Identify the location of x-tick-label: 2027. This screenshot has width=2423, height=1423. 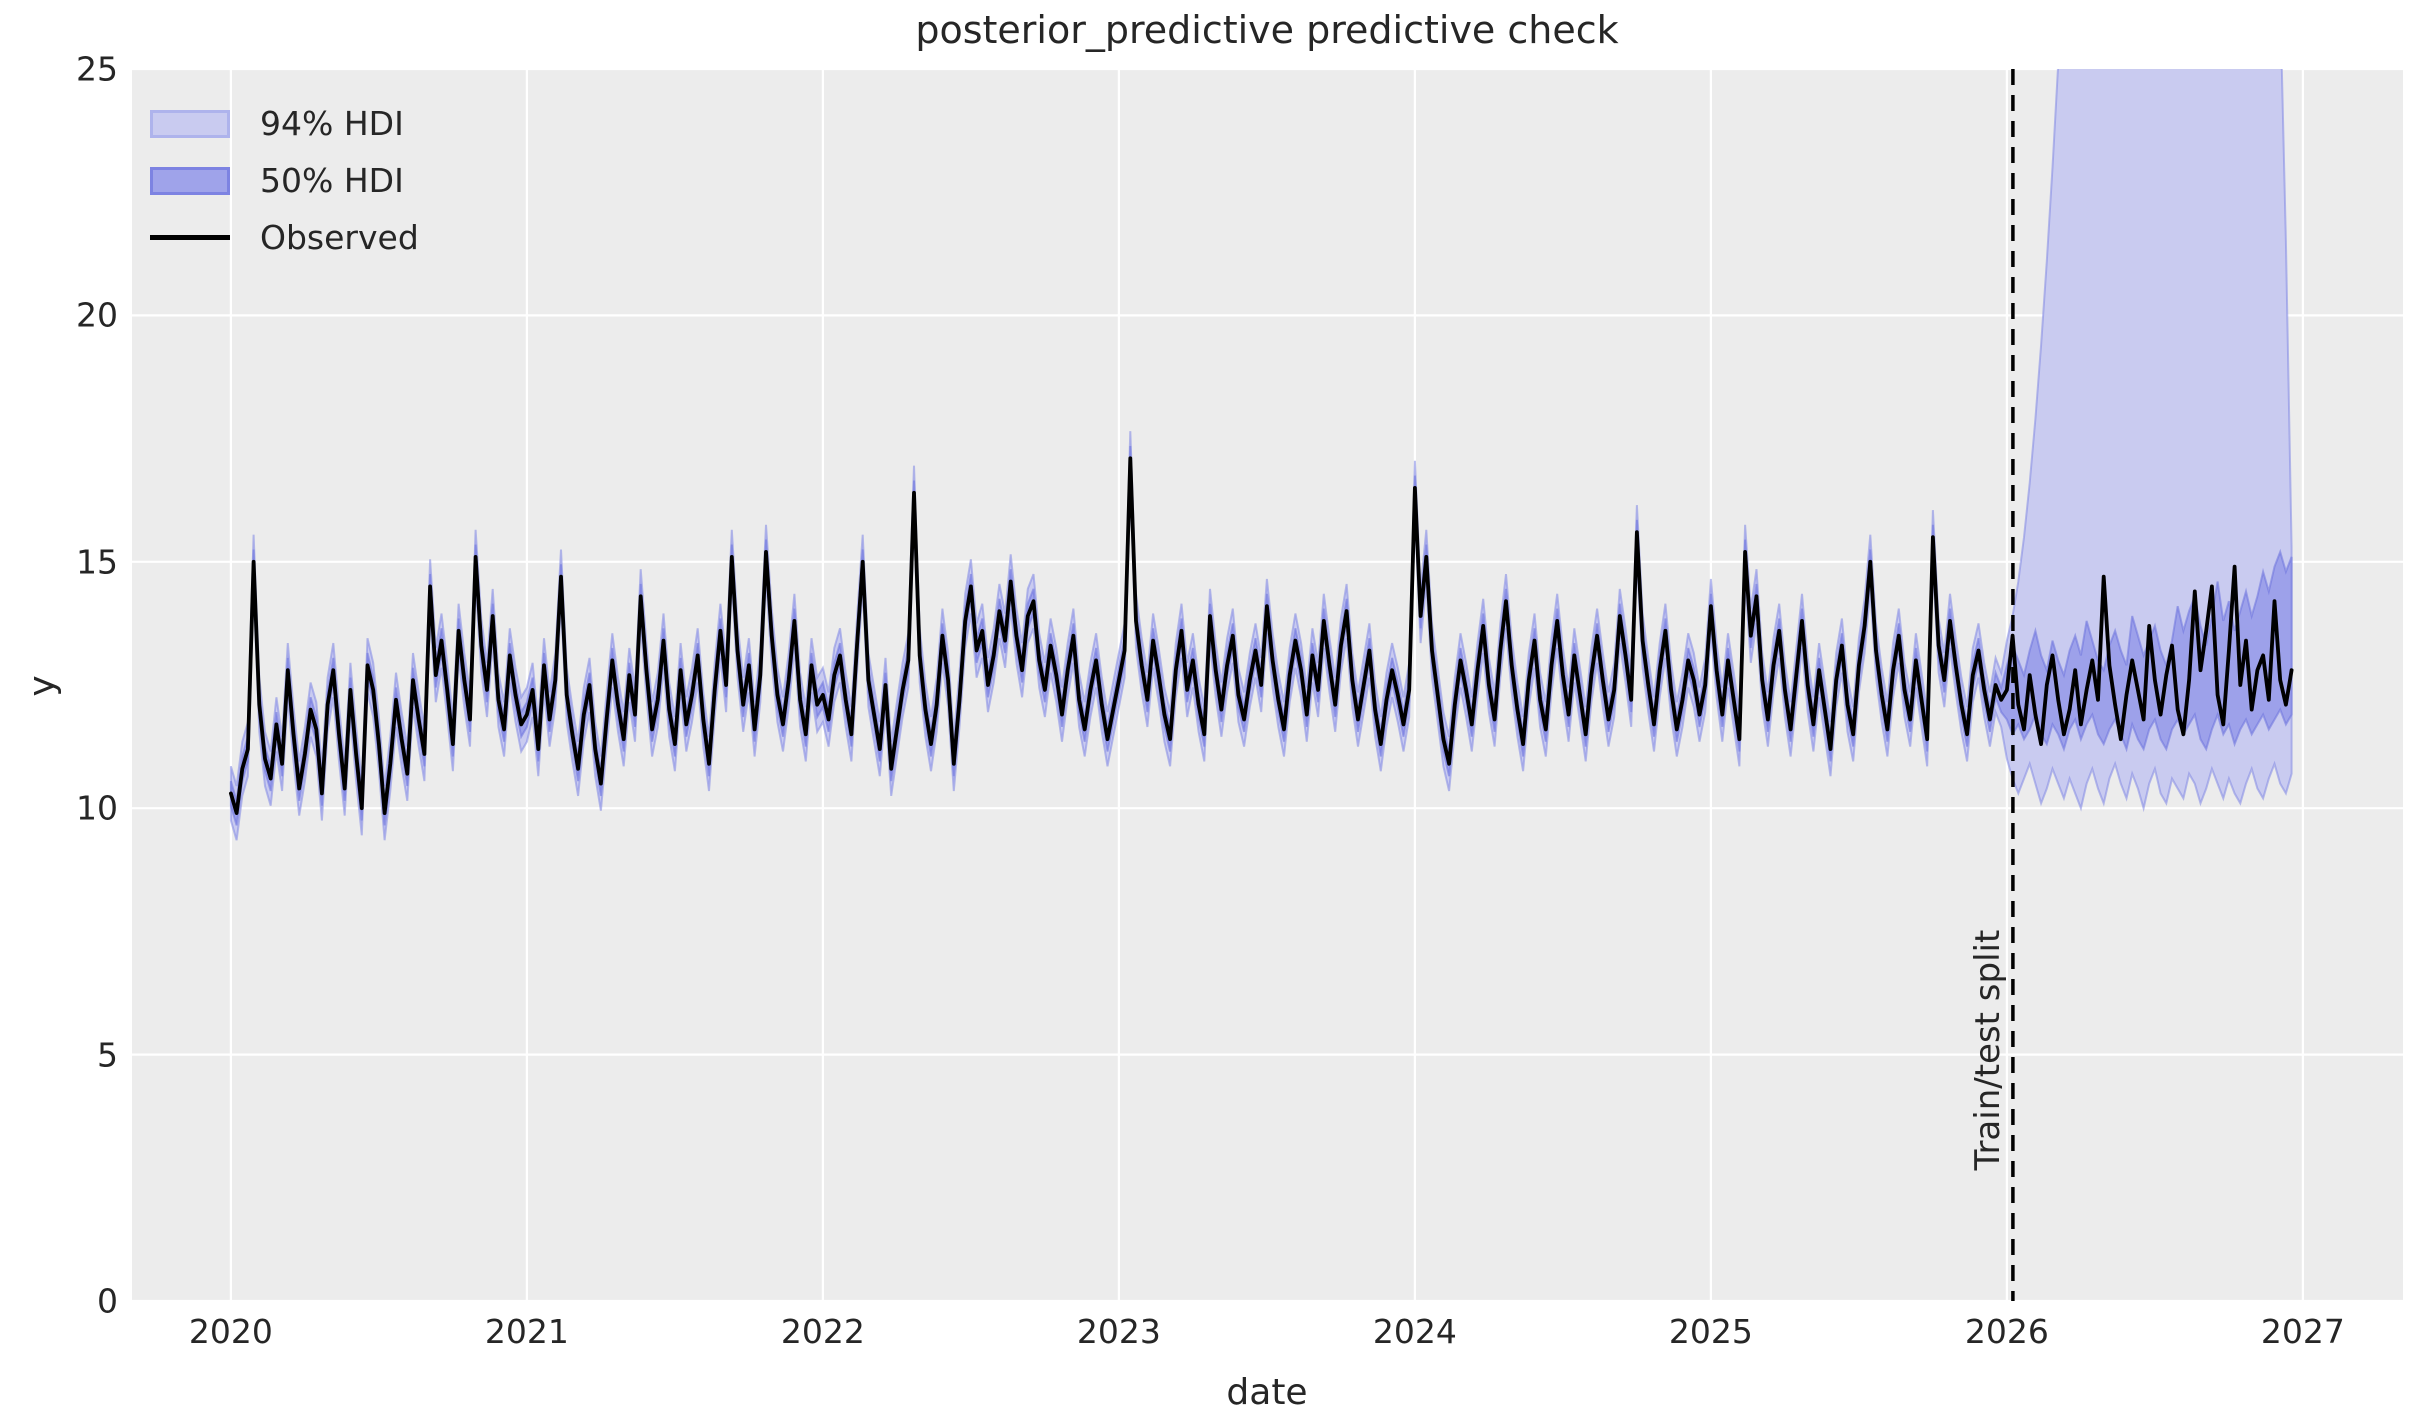
(2302, 1331).